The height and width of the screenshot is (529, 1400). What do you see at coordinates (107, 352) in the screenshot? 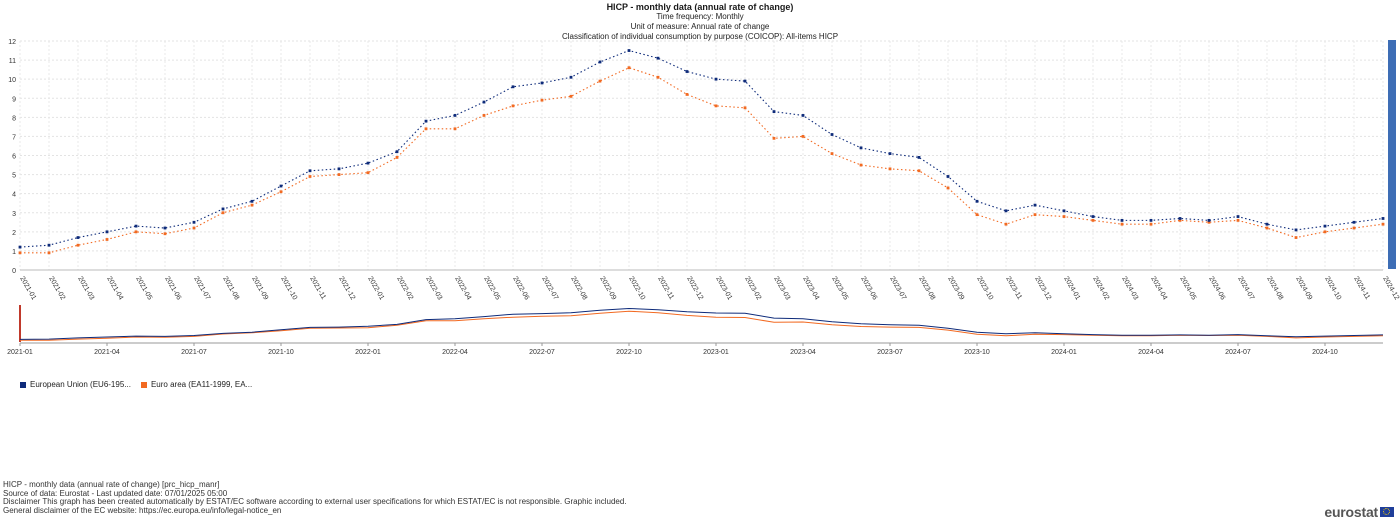
I see `navigator-tick-label: 2021-04` at bounding box center [107, 352].